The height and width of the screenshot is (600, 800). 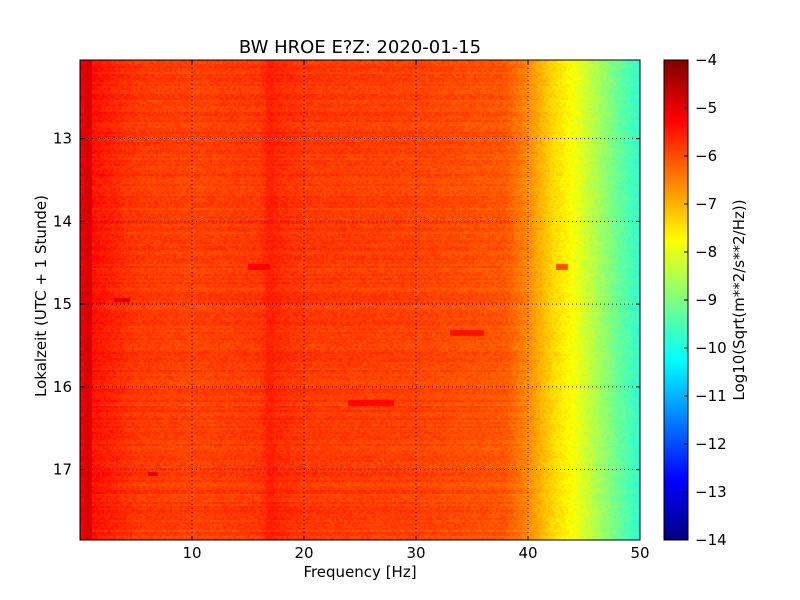 What do you see at coordinates (639, 553) in the screenshot?
I see `x-tick-label: 50` at bounding box center [639, 553].